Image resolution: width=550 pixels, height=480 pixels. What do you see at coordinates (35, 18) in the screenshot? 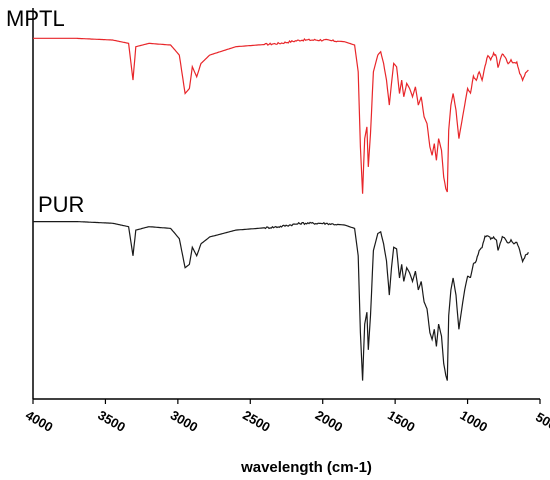
I see `series-label-mptl: MPTL` at bounding box center [35, 18].